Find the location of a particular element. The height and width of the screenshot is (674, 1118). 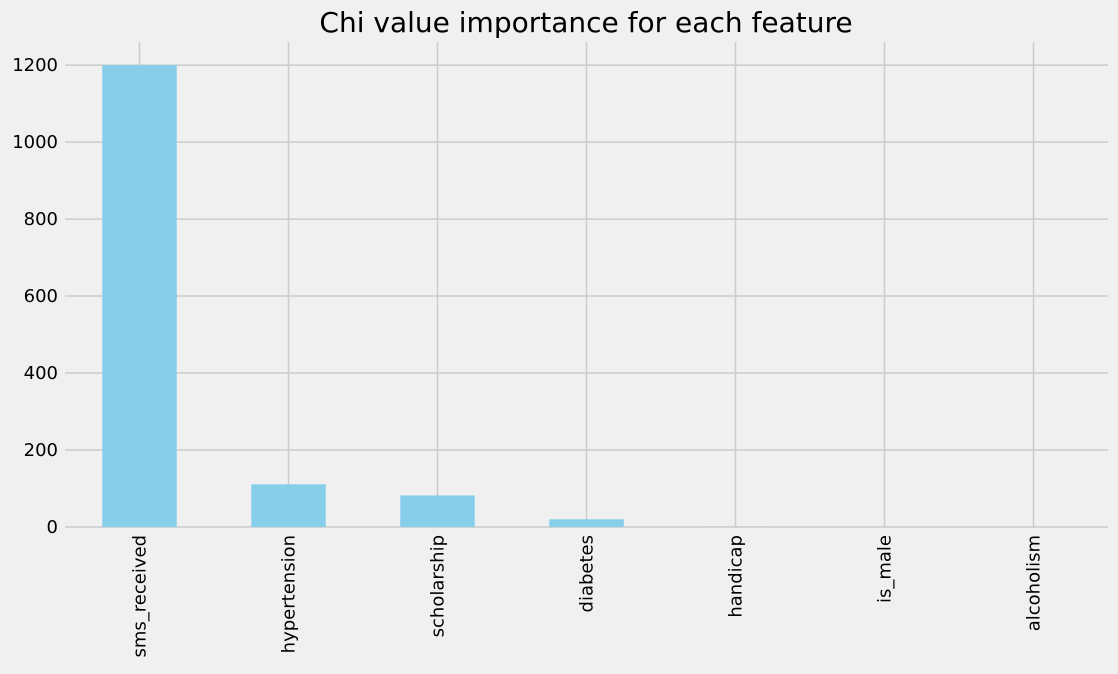

y-tick-label: 400 is located at coordinates (41, 373).